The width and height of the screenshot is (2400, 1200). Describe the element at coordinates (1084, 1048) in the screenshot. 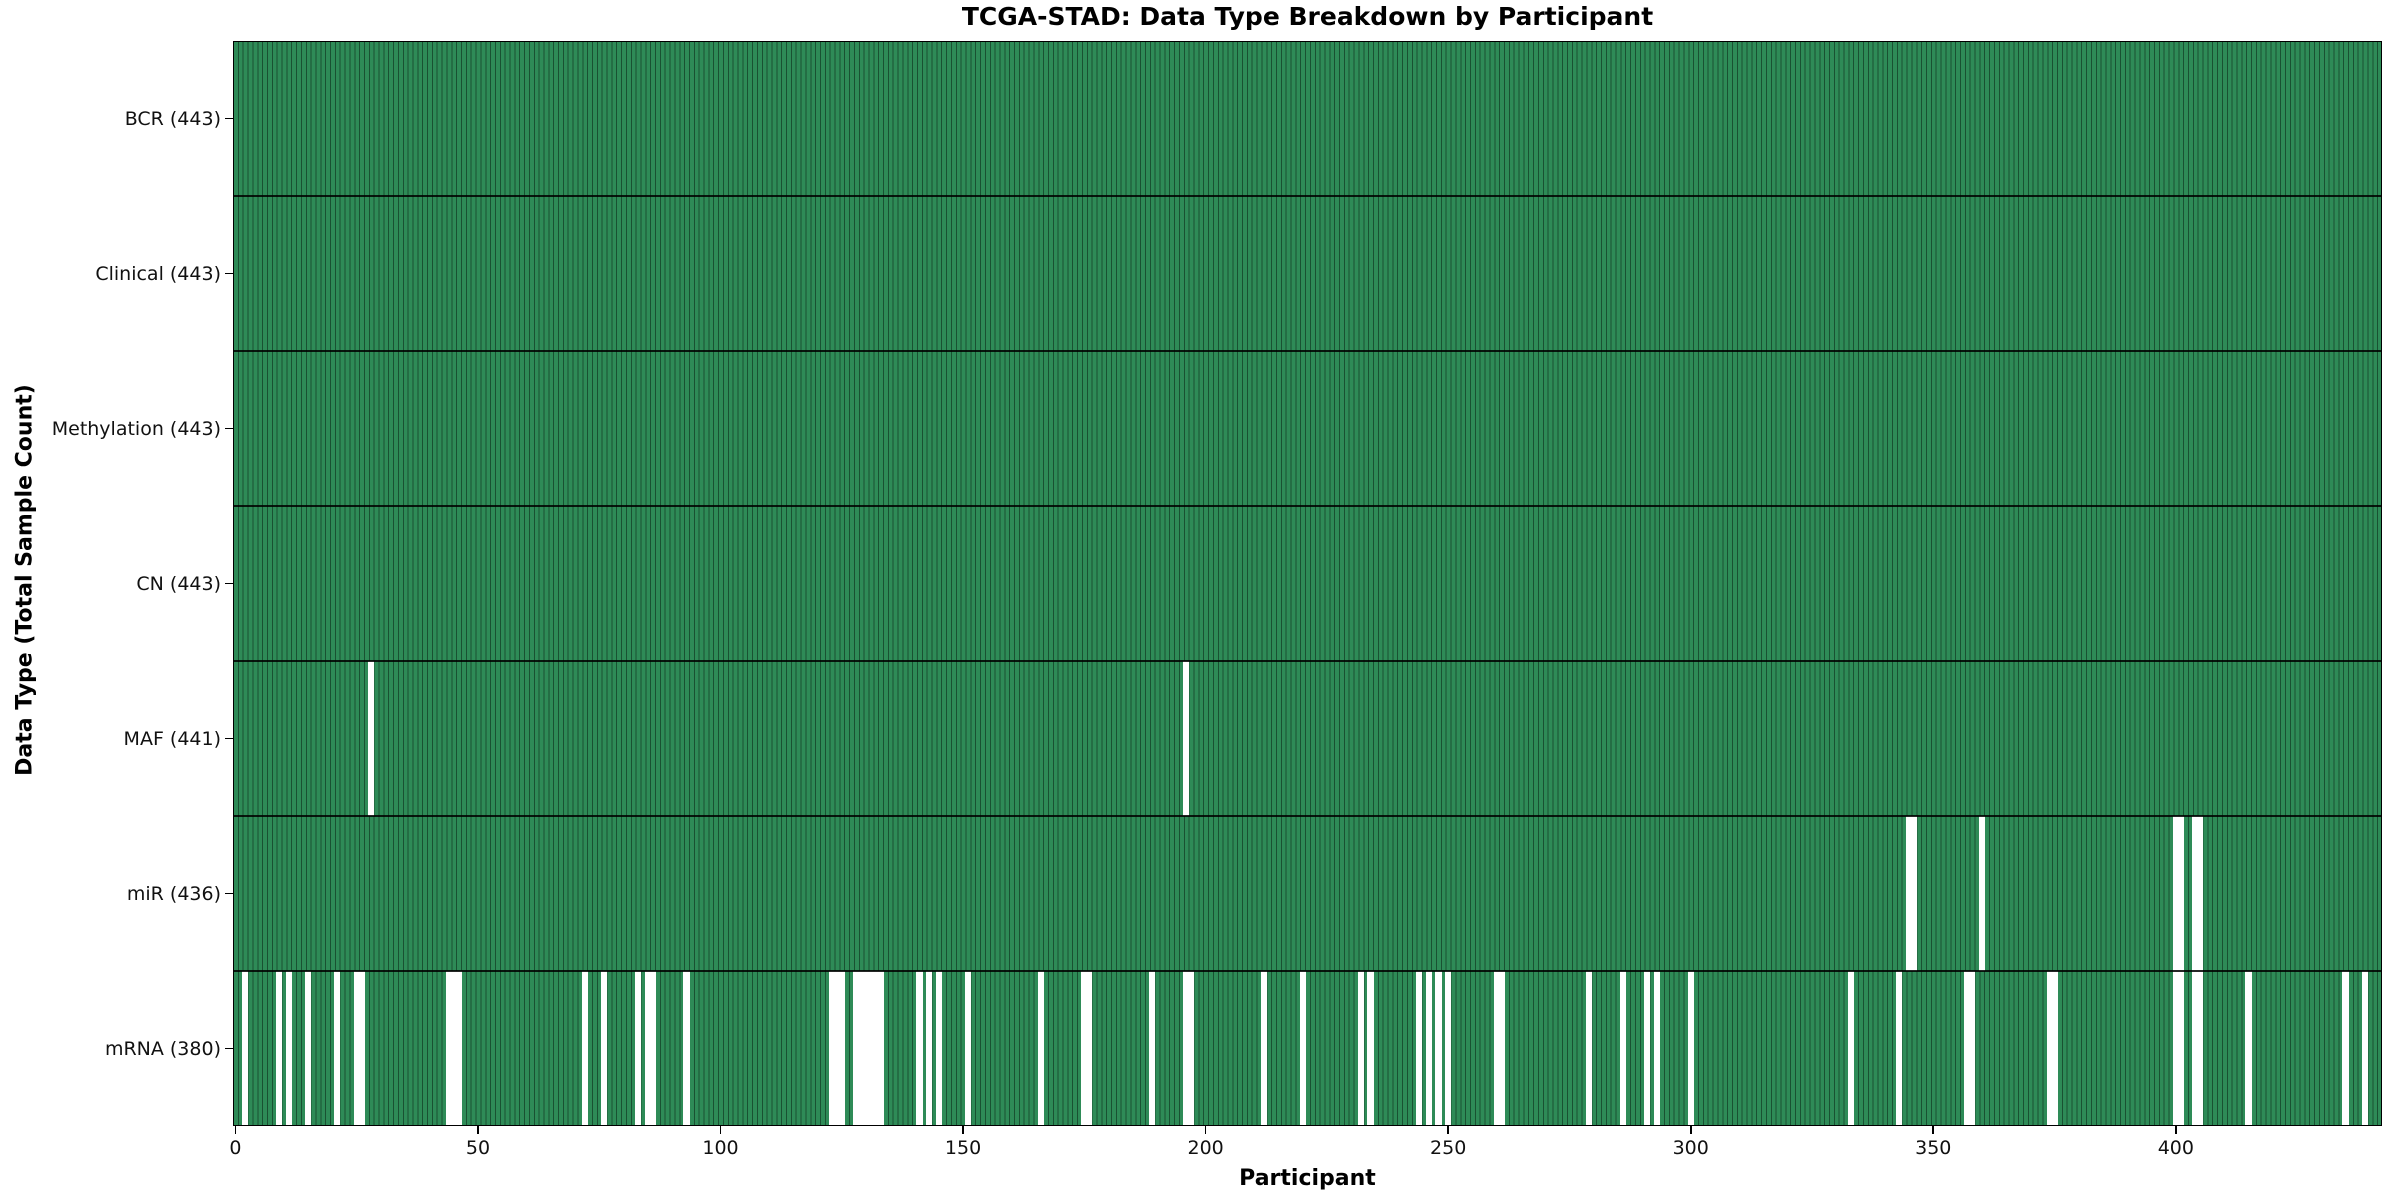

I see `absent-bar-mRNA-p175` at that location.